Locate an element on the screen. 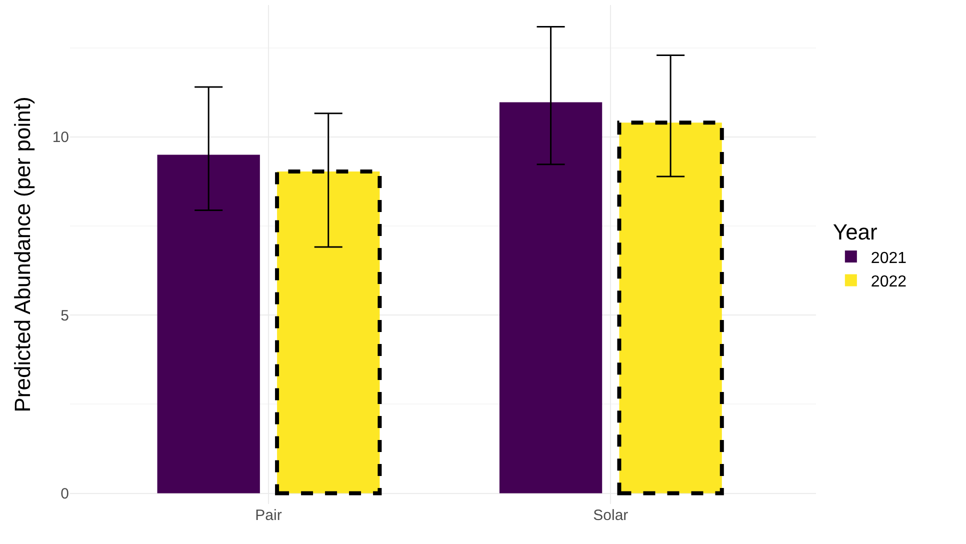 The height and width of the screenshot is (544, 966). legend-label: 2021 is located at coordinates (888, 258).